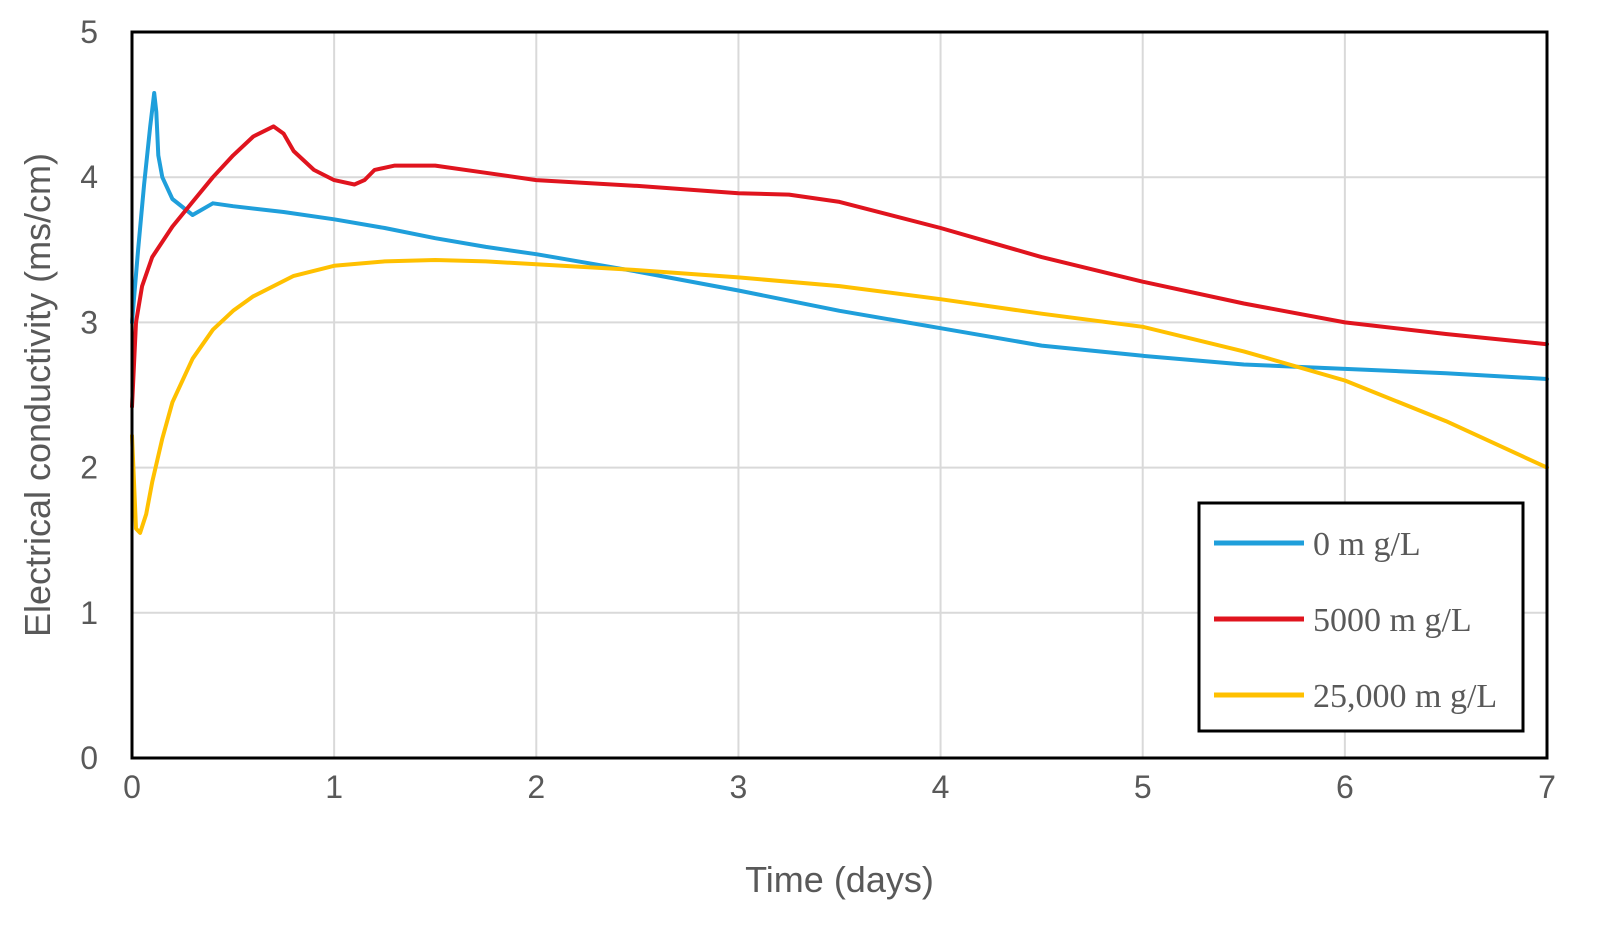 Image resolution: width=1619 pixels, height=949 pixels. Describe the element at coordinates (1143, 787) in the screenshot. I see `x-tick-label: 5` at that location.